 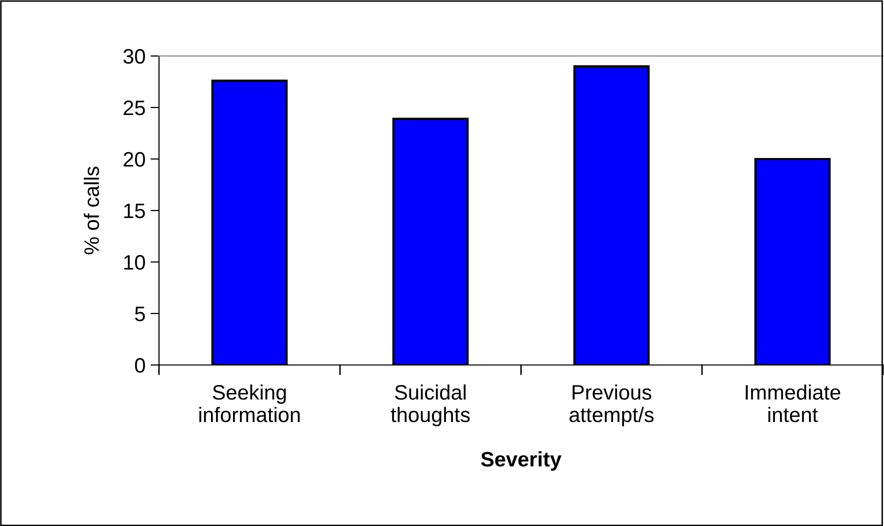 What do you see at coordinates (612, 405) in the screenshot?
I see `x-tick-label: Previous attempt/s` at bounding box center [612, 405].